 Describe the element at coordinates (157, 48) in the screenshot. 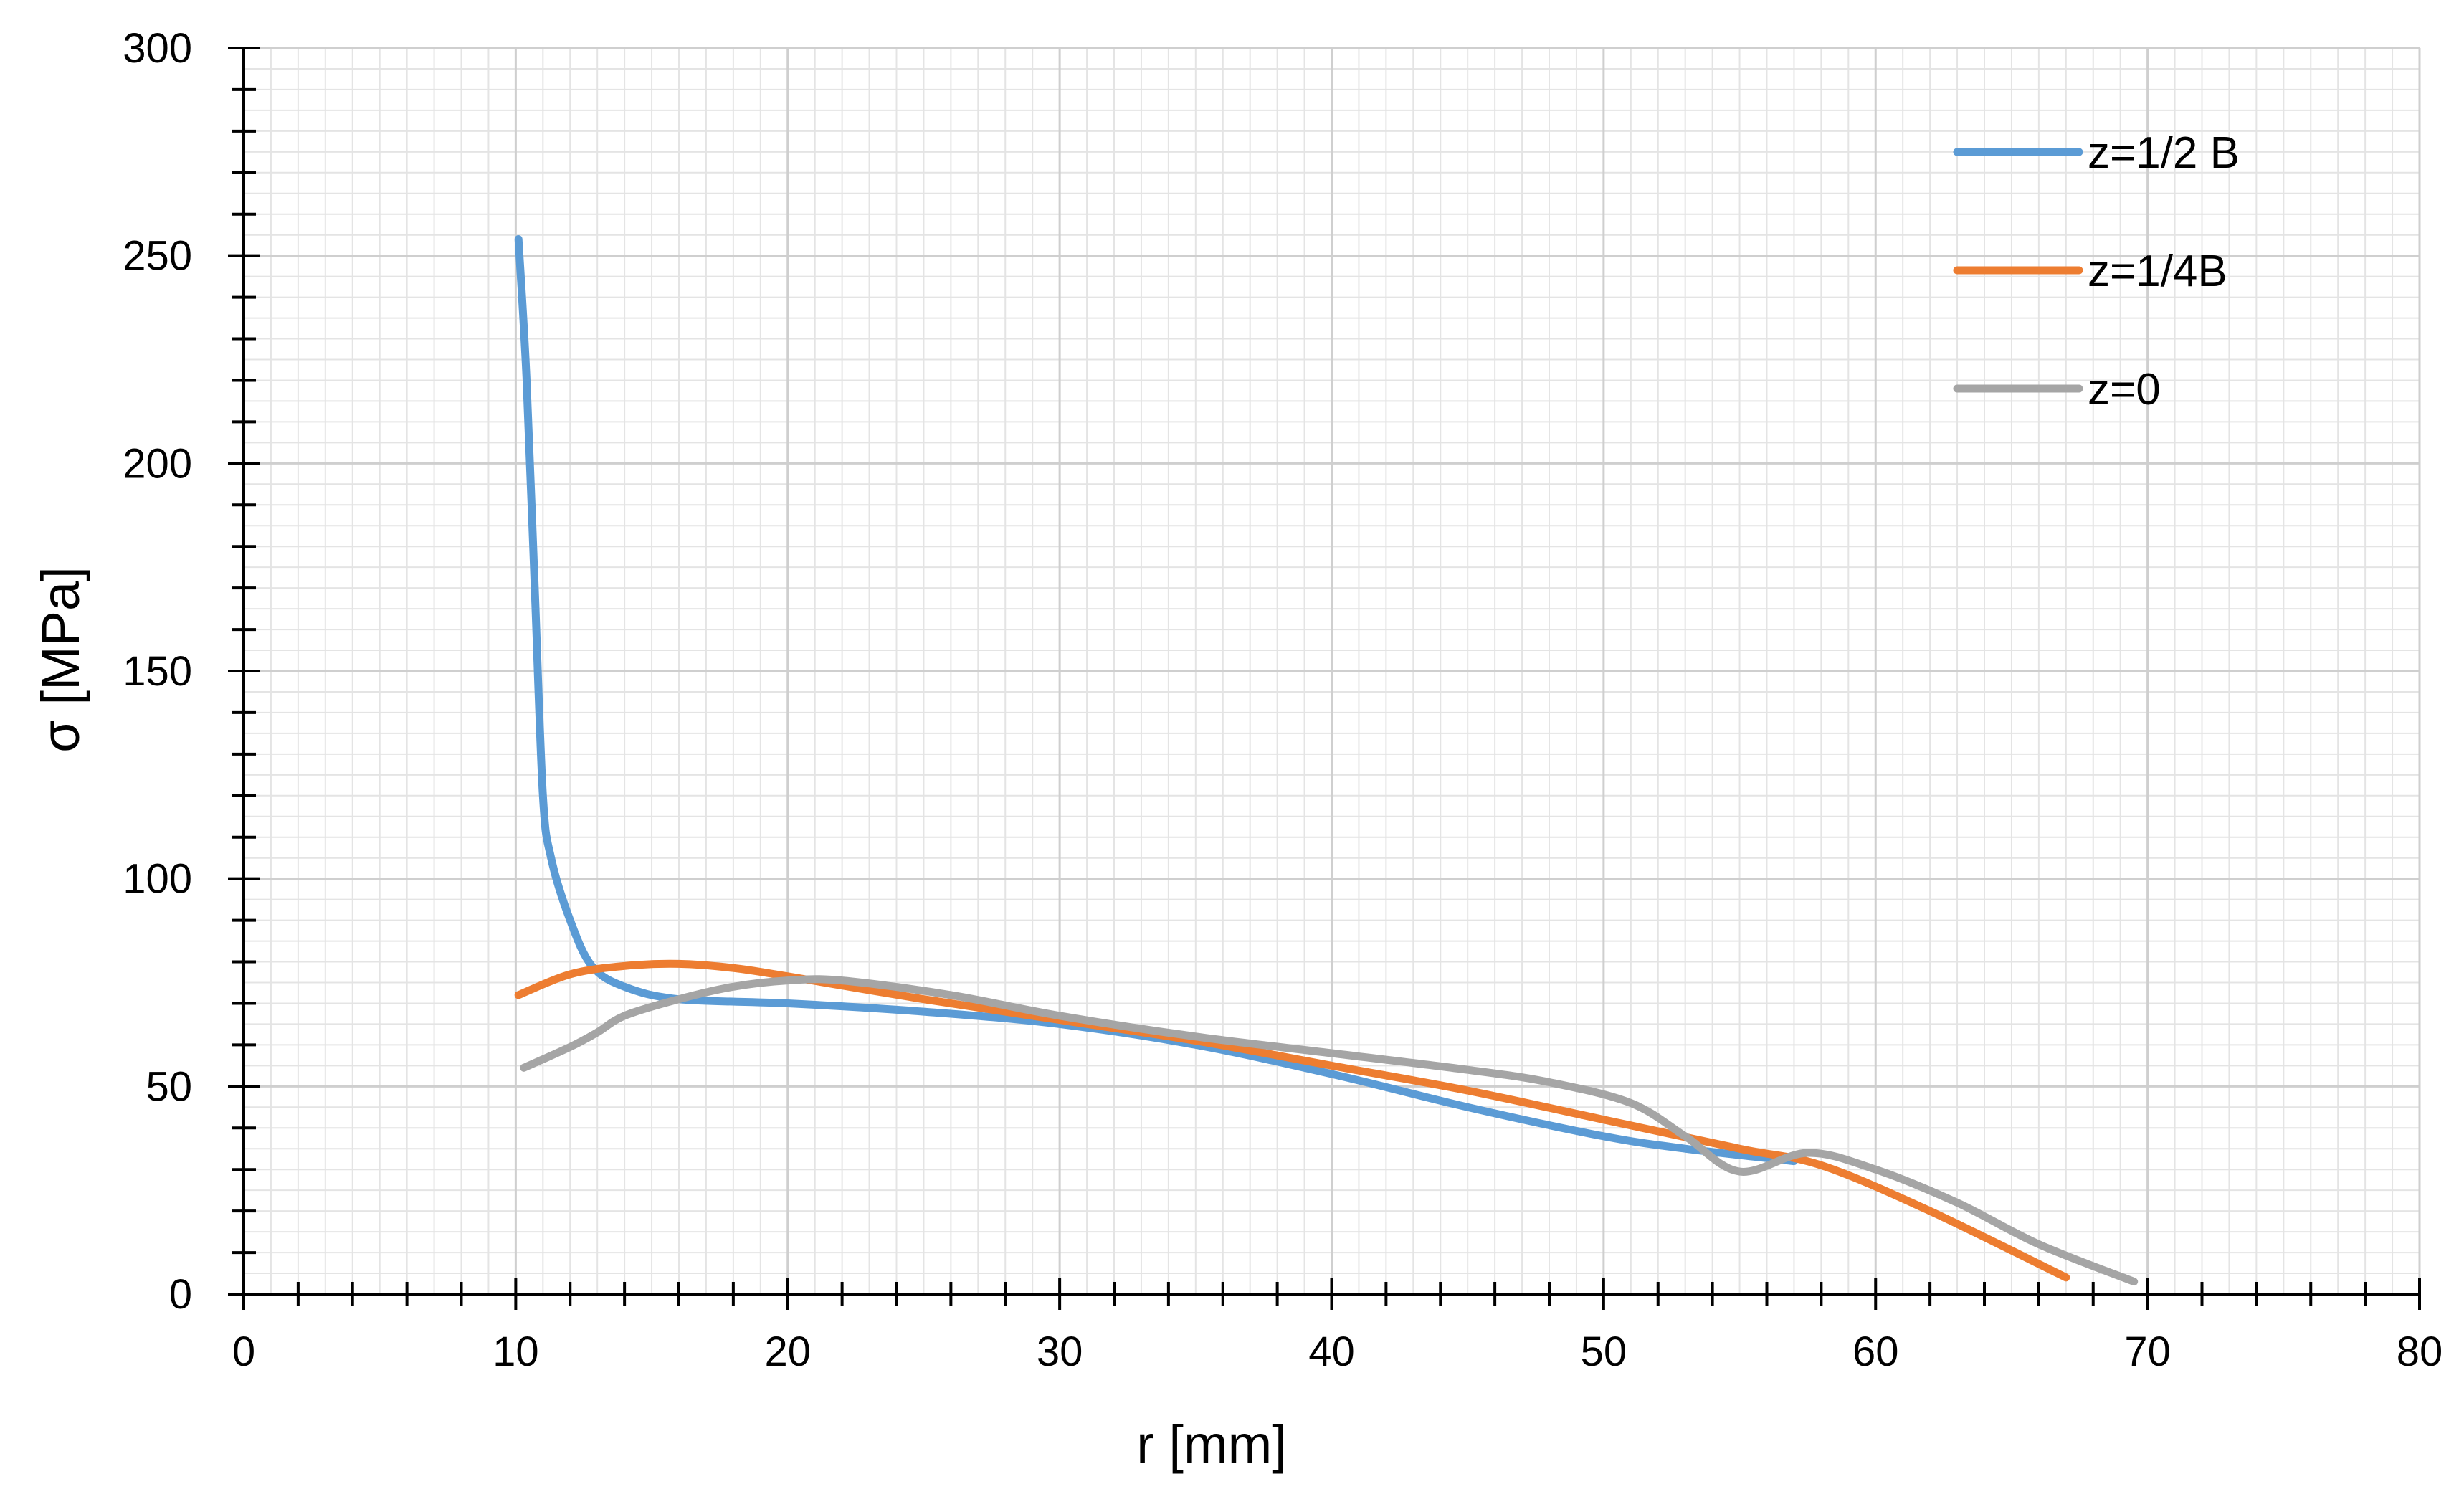

I see `y-tick-label: 300` at that location.